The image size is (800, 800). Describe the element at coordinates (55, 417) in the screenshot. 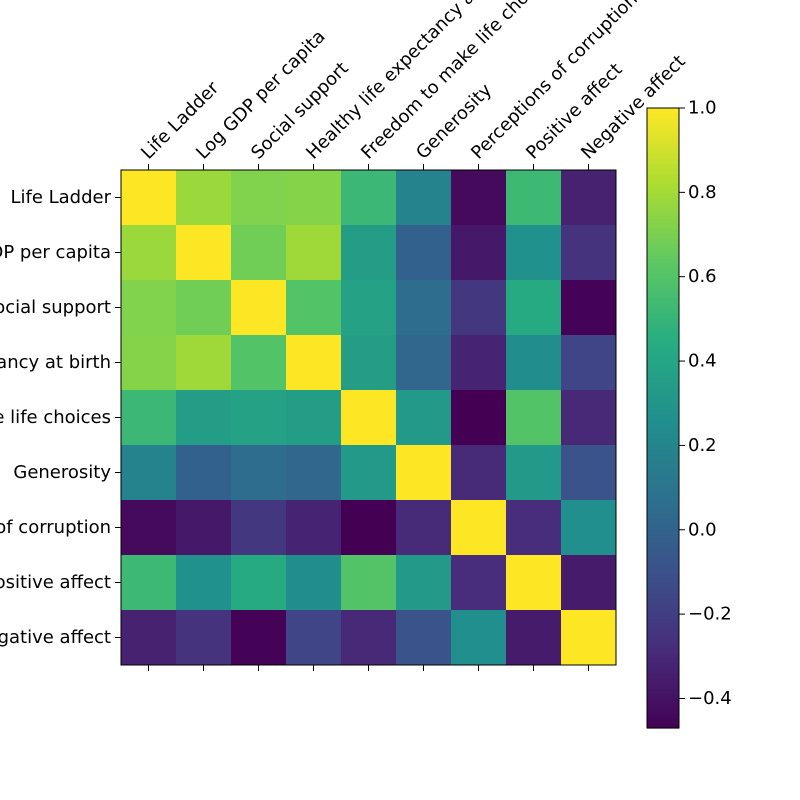

I see `y-tick-label: Freedom to make life choices` at that location.